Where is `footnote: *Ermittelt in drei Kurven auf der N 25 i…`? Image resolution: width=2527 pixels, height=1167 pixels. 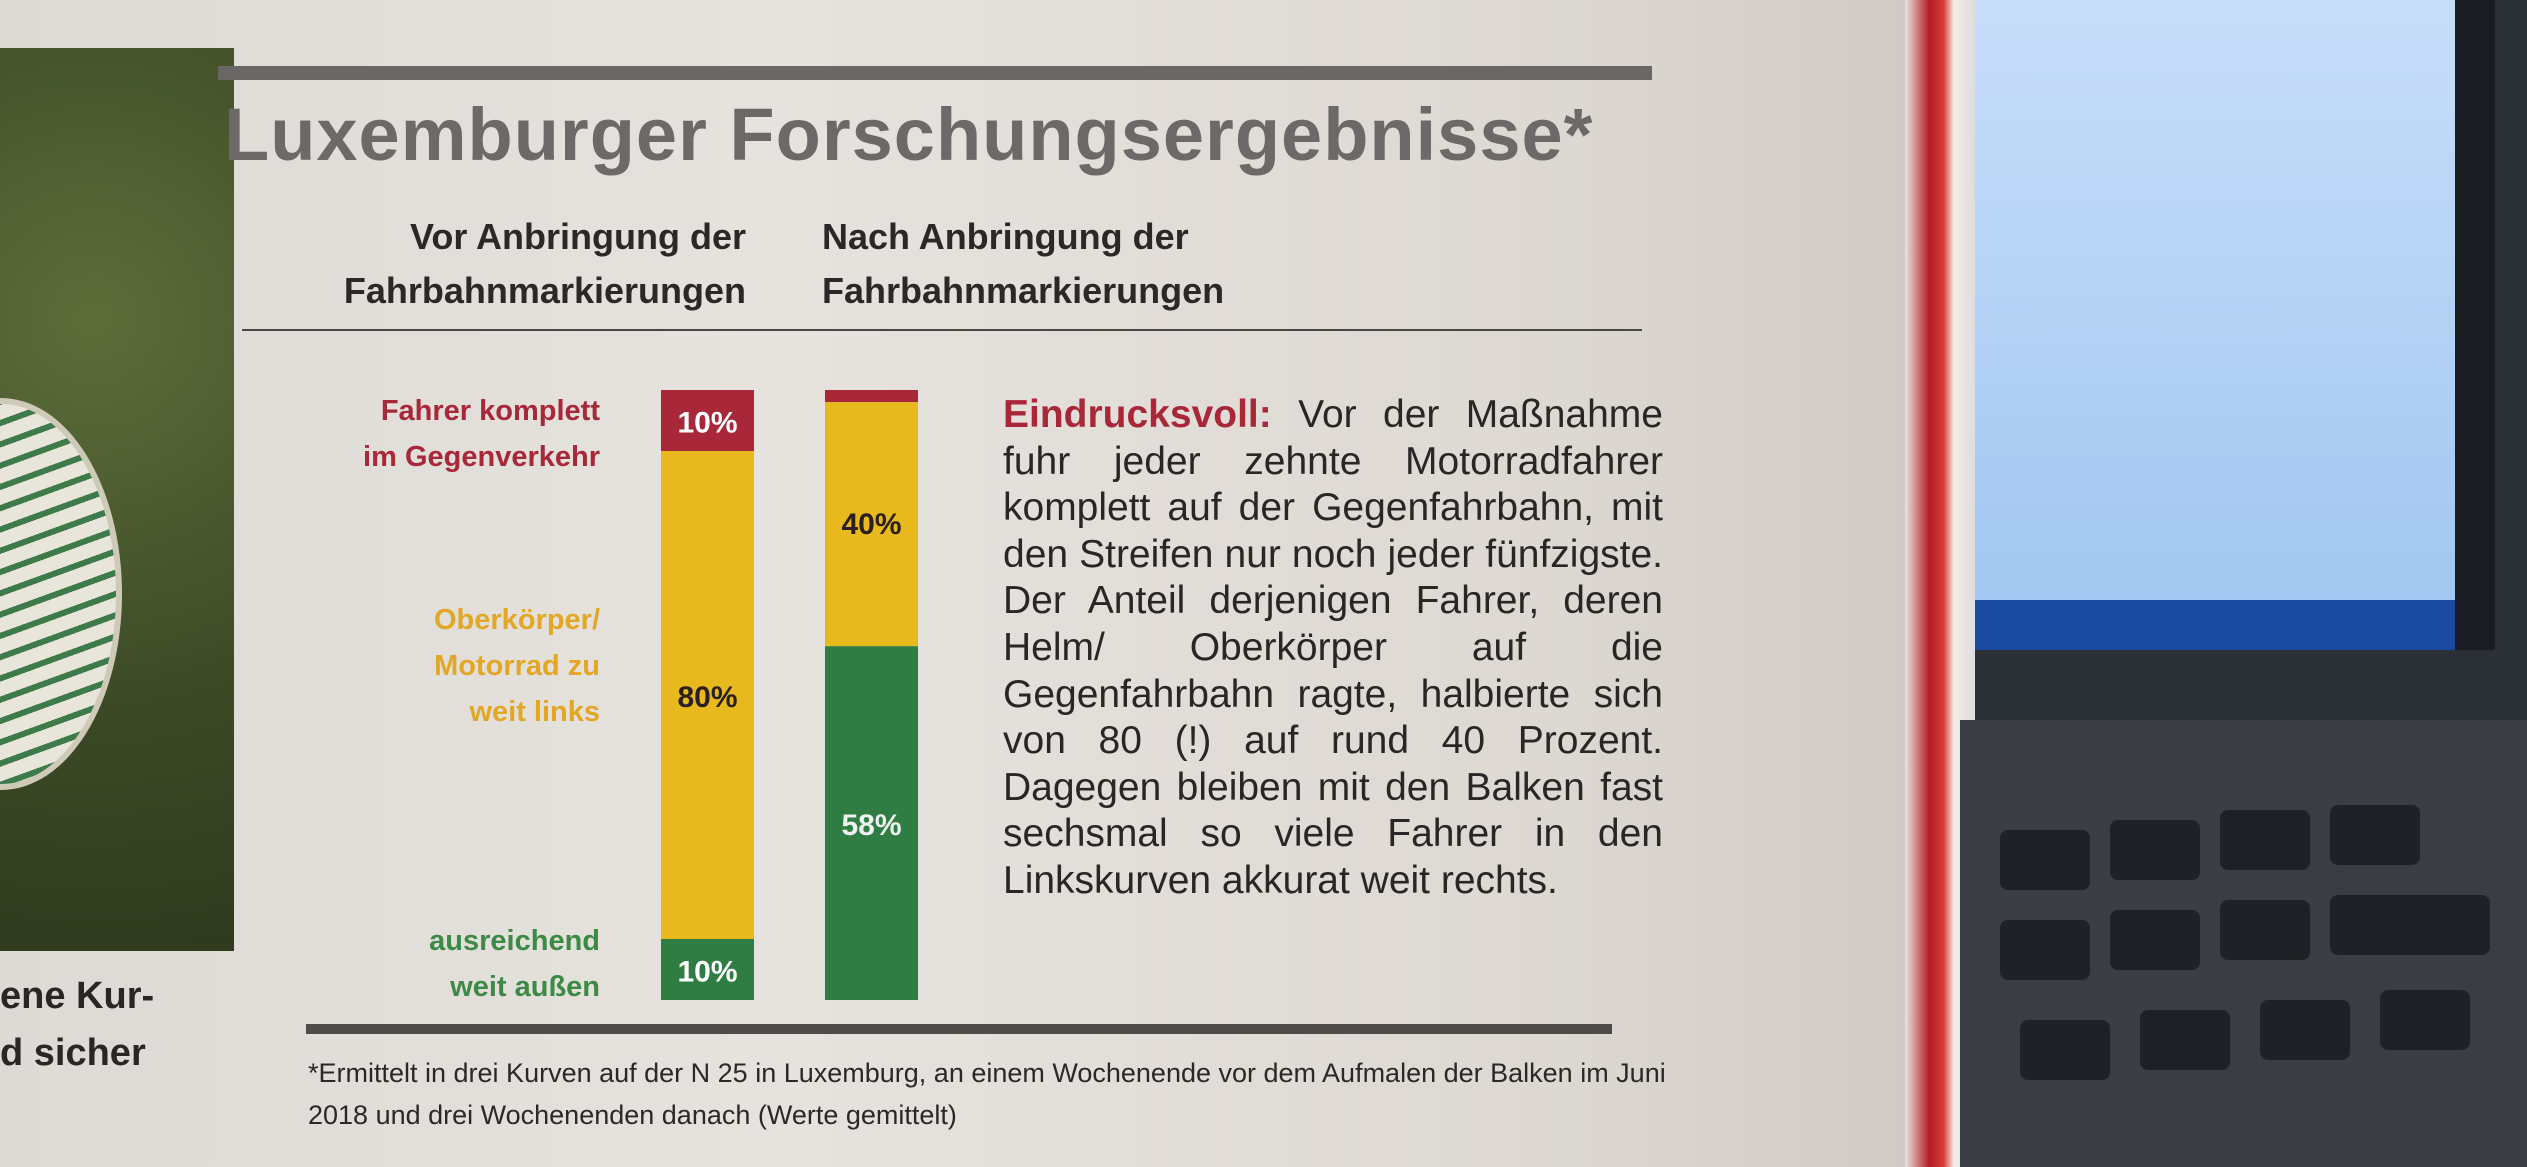
footnote: *Ermittelt in drei Kurven auf der N 25 i… is located at coordinates (987, 1094).